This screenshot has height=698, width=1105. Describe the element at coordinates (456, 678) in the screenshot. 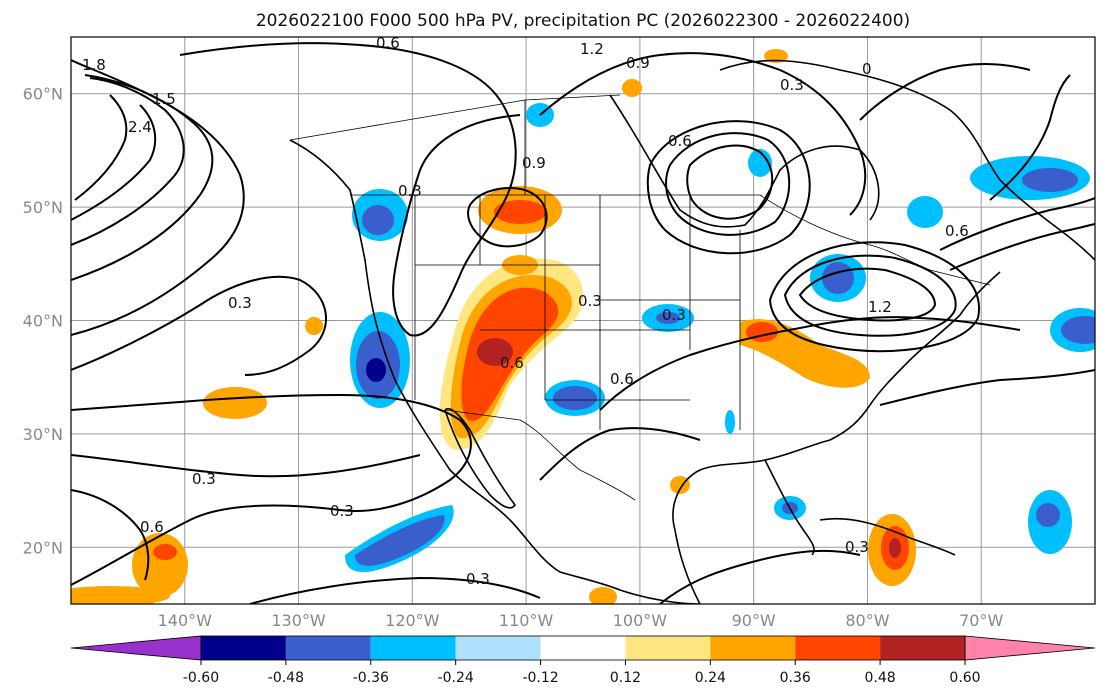

I see `colorbar-tick-label: -0.24` at that location.